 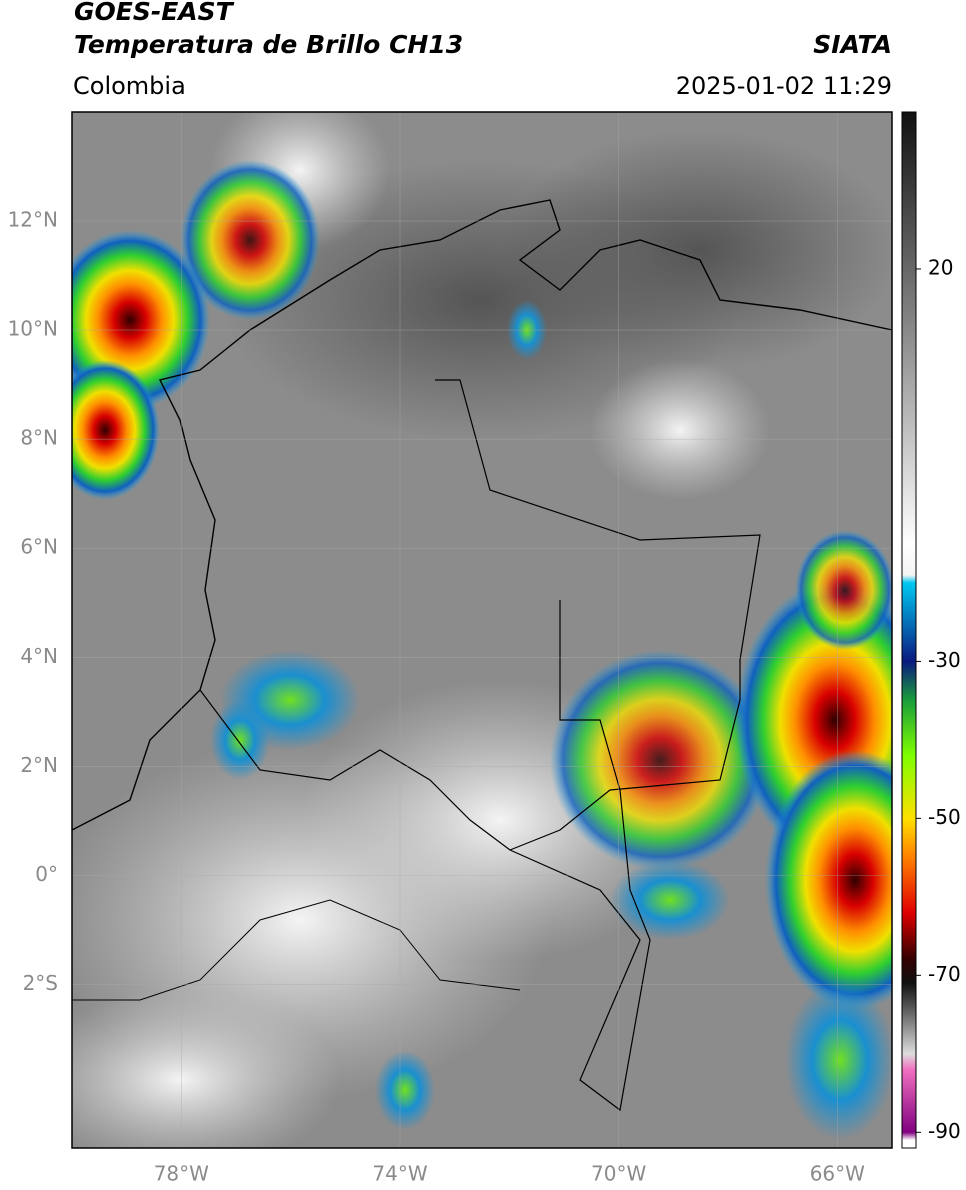 What do you see at coordinates (909, 630) in the screenshot?
I see `colorbar` at bounding box center [909, 630].